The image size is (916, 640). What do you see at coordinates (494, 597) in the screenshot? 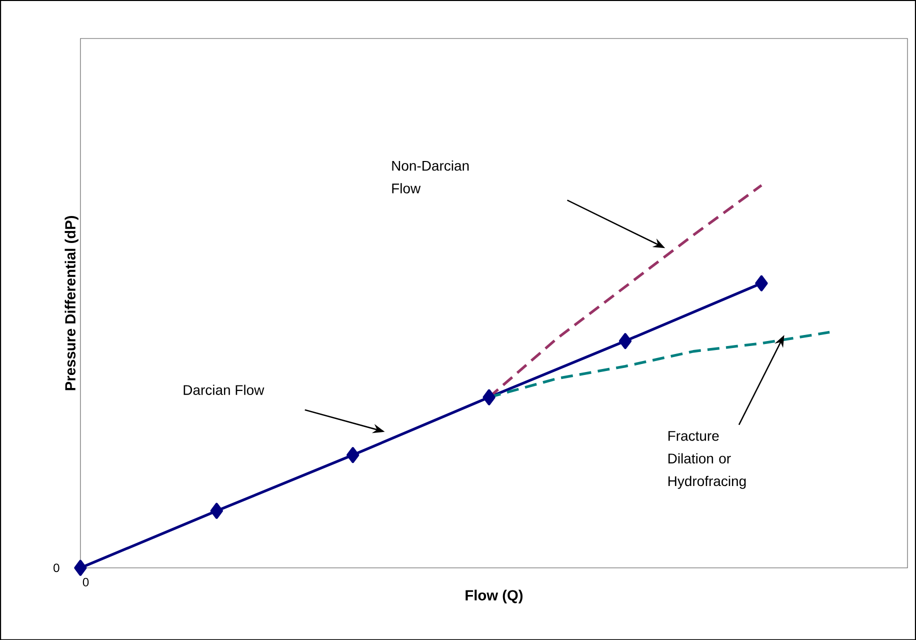
I see `x-axis-title: Flow (Q)` at bounding box center [494, 597].